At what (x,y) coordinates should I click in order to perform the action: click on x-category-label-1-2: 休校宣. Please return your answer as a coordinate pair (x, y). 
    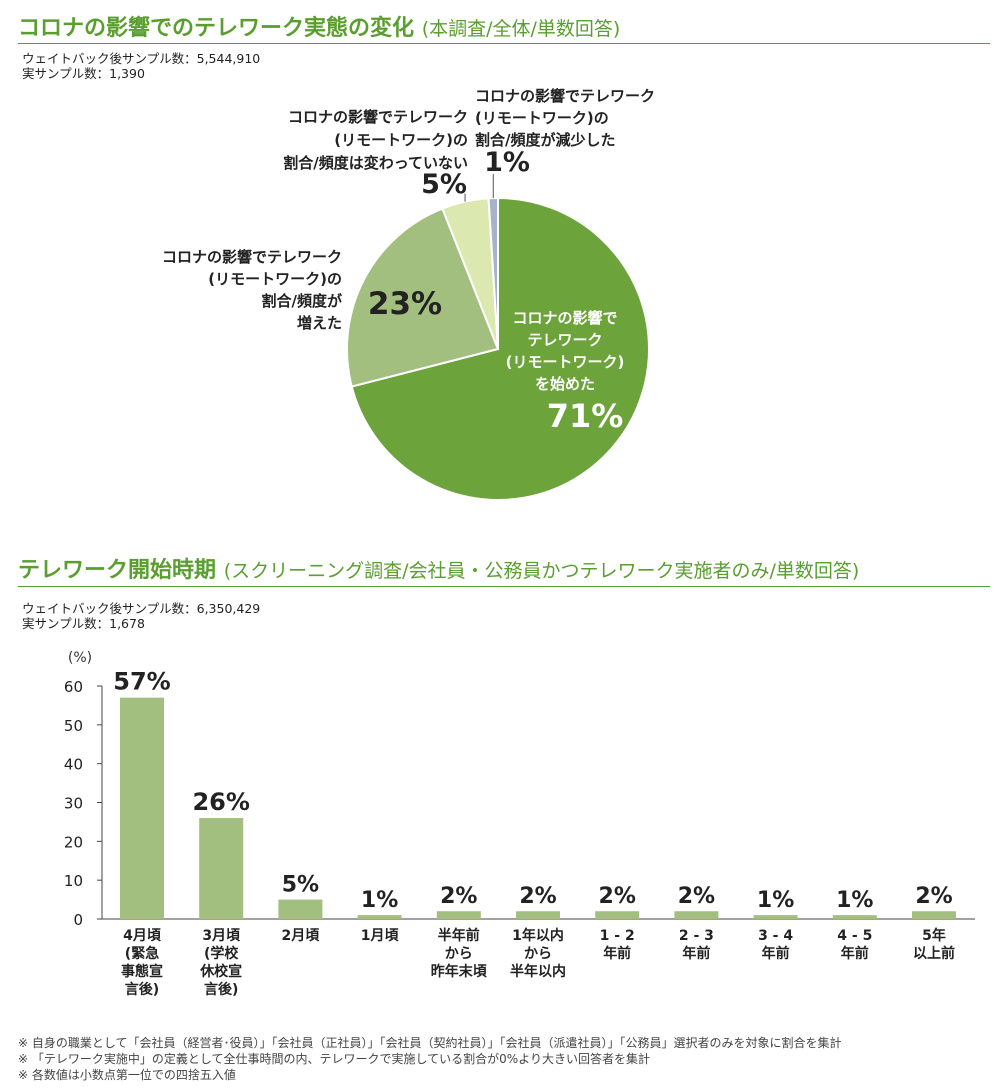
    Looking at the image, I should click on (220, 971).